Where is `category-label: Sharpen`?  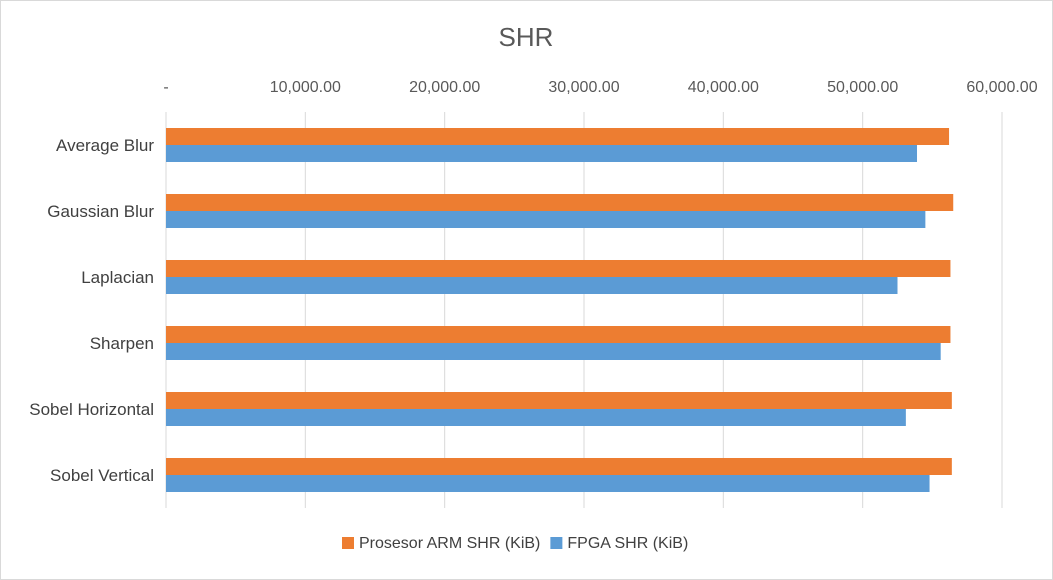
category-label: Sharpen is located at coordinates (122, 343).